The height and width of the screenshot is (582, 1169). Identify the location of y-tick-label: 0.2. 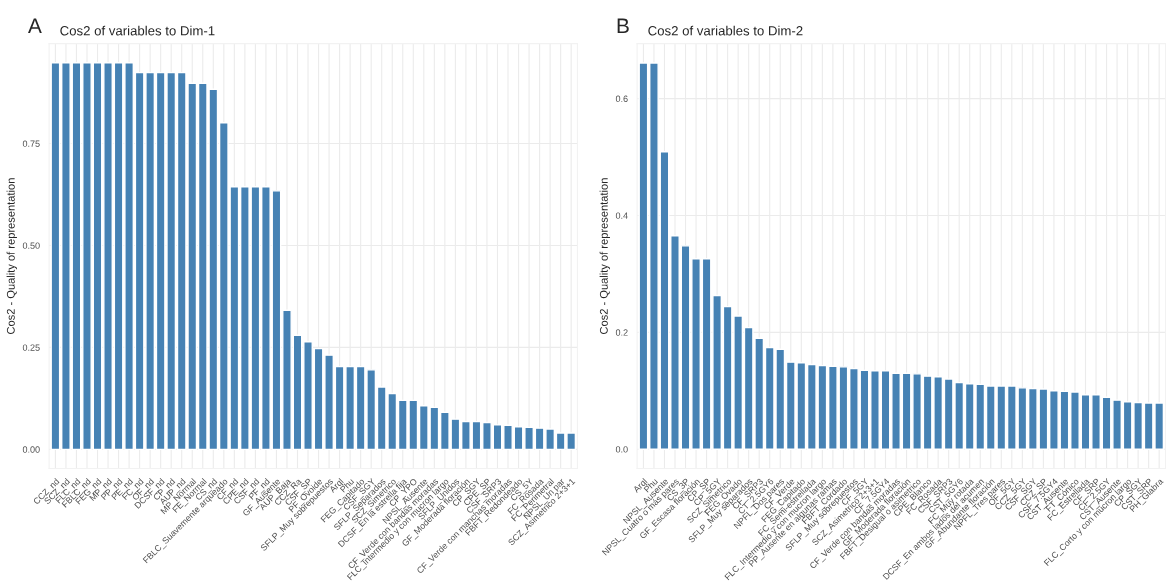
(621, 332).